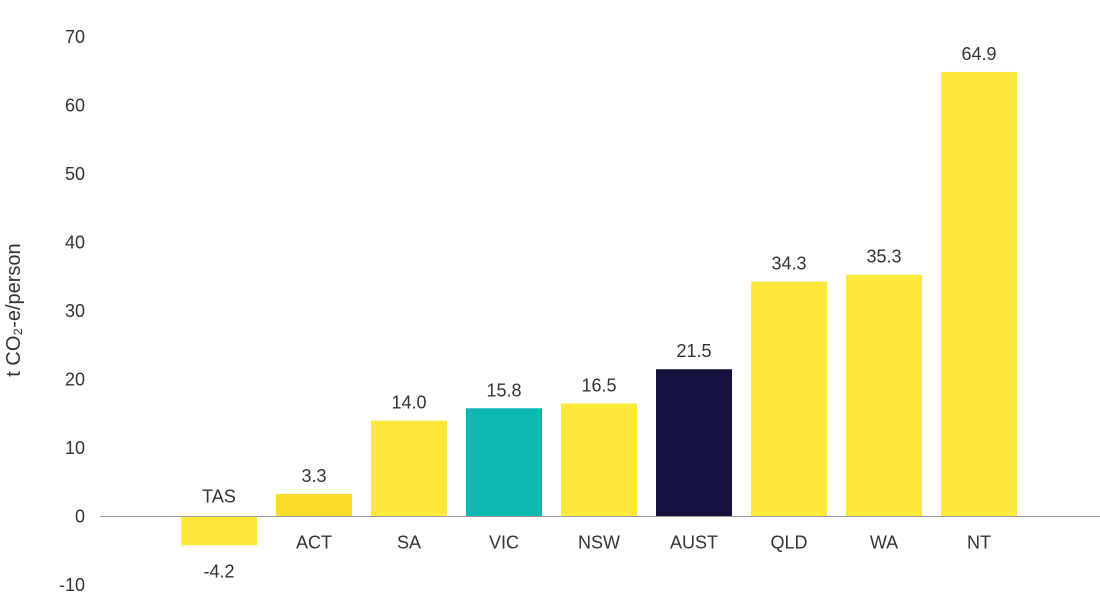 The image size is (1100, 612). Describe the element at coordinates (504, 462) in the screenshot. I see `bar-vic` at that location.